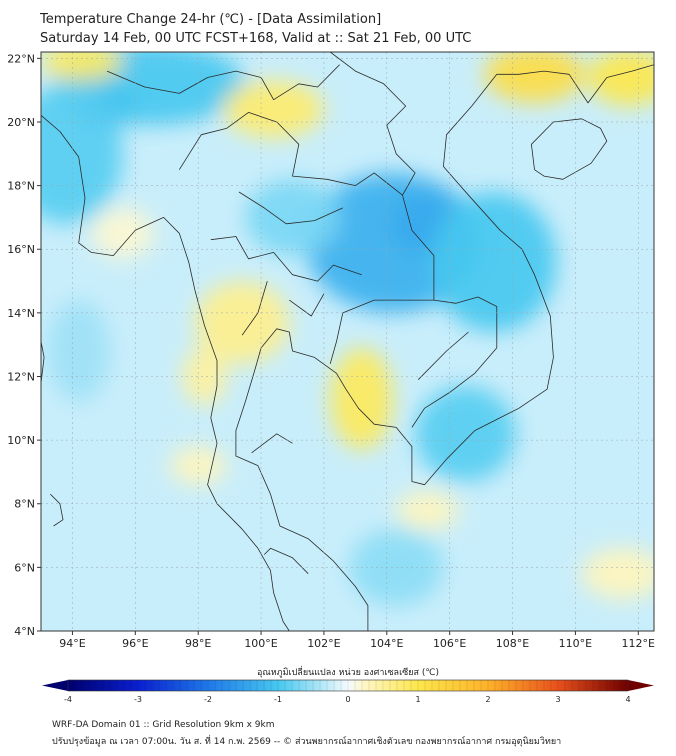  Describe the element at coordinates (72, 643) in the screenshot. I see `lon-tick-label: 94°E` at that location.